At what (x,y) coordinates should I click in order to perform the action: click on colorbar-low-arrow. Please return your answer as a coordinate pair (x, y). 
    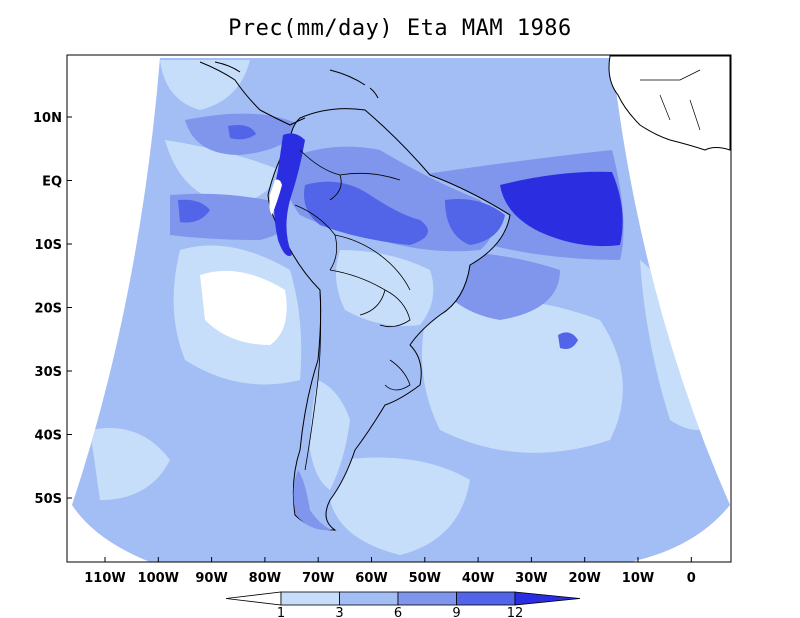
    Looking at the image, I should click on (253, 598).